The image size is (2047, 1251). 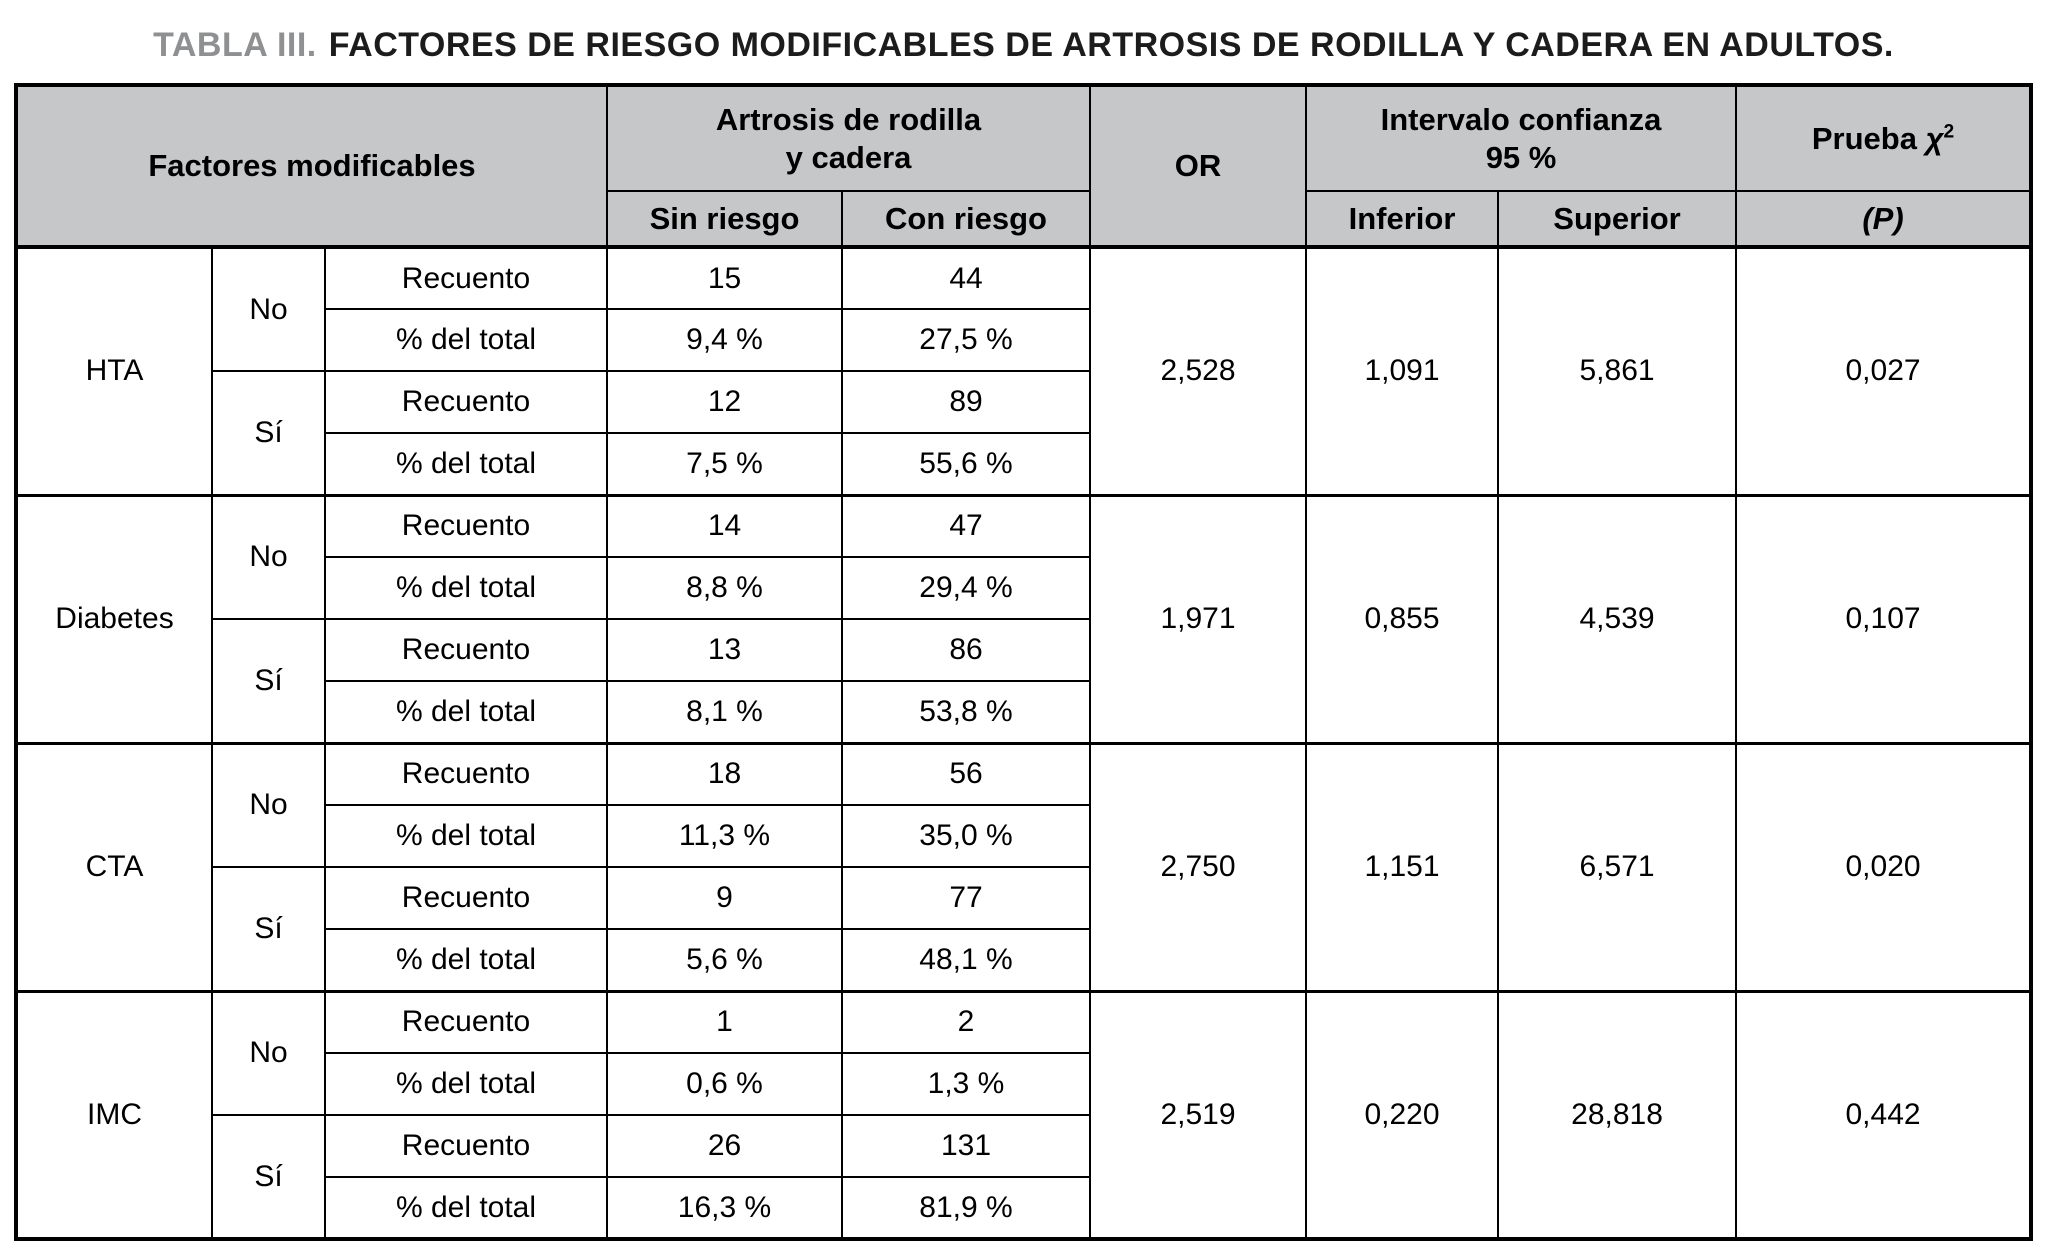 I want to click on value-cell: 131, so click(x=966, y=1146).